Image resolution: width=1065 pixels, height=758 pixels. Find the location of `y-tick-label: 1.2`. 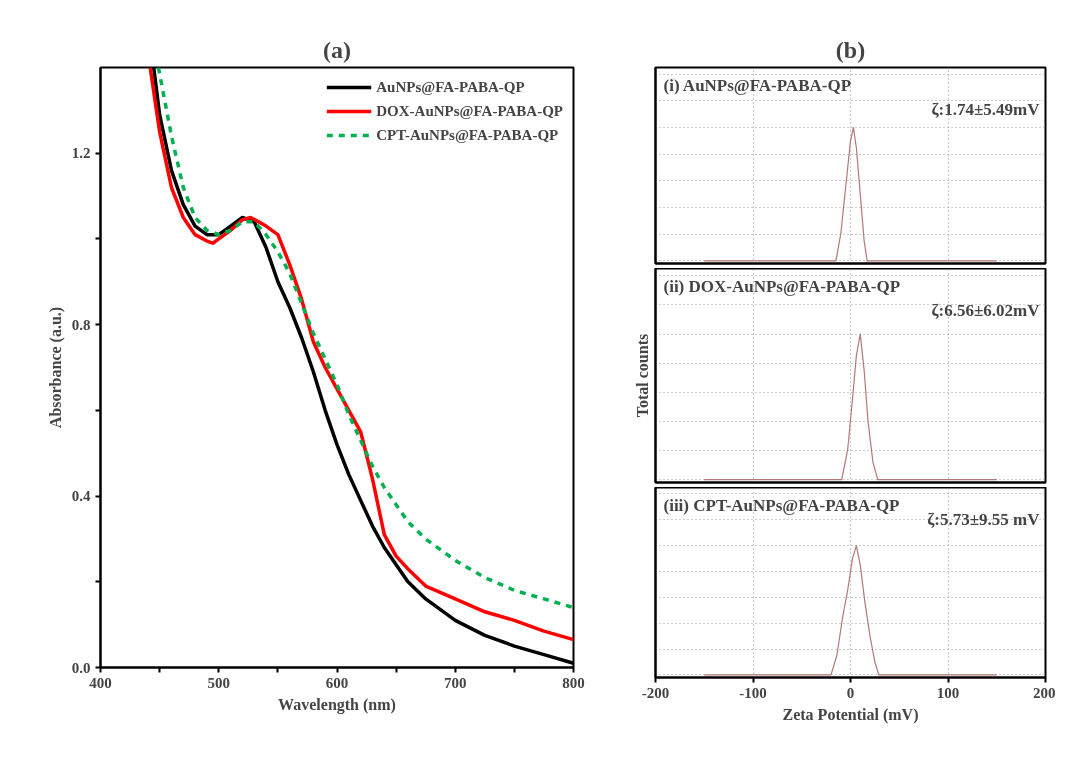

y-tick-label: 1.2 is located at coordinates (81, 153).